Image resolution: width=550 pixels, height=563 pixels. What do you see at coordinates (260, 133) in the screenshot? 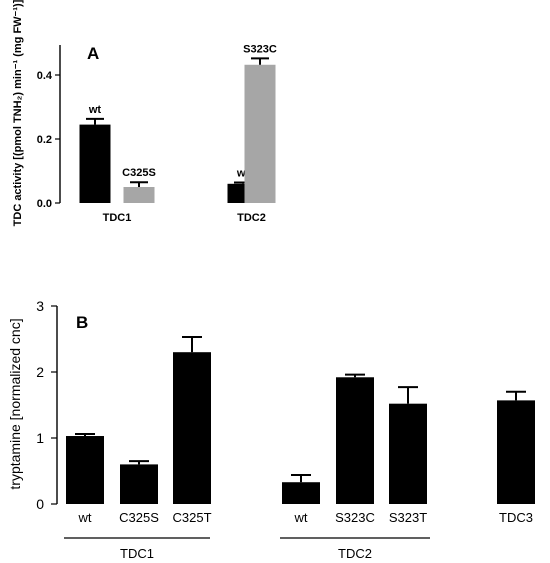
I see `panel-a-bar-tdc2-s323c` at bounding box center [260, 133].